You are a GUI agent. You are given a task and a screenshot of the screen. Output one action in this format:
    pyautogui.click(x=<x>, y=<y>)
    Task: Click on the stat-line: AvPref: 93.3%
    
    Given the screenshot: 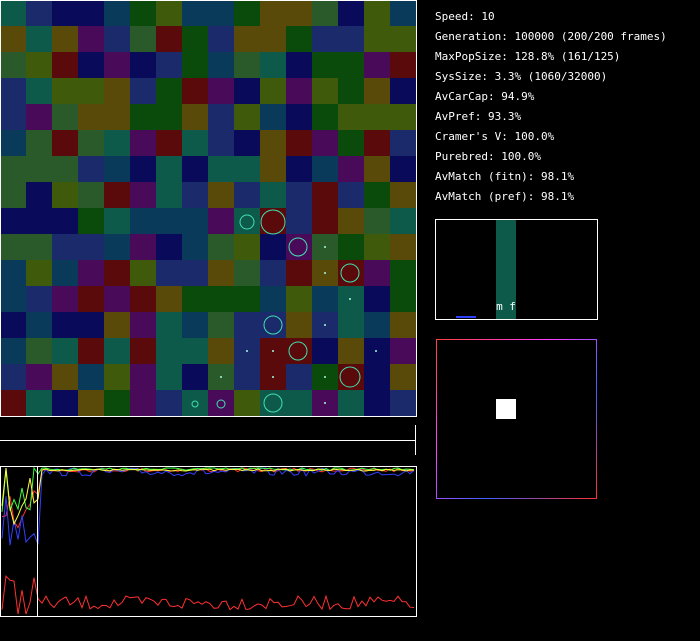 What is the action you would take?
    pyautogui.click(x=478, y=116)
    